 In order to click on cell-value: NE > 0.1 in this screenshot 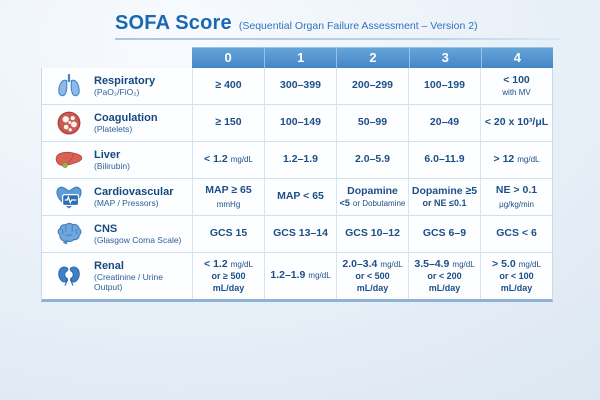, I will do `click(516, 189)`.